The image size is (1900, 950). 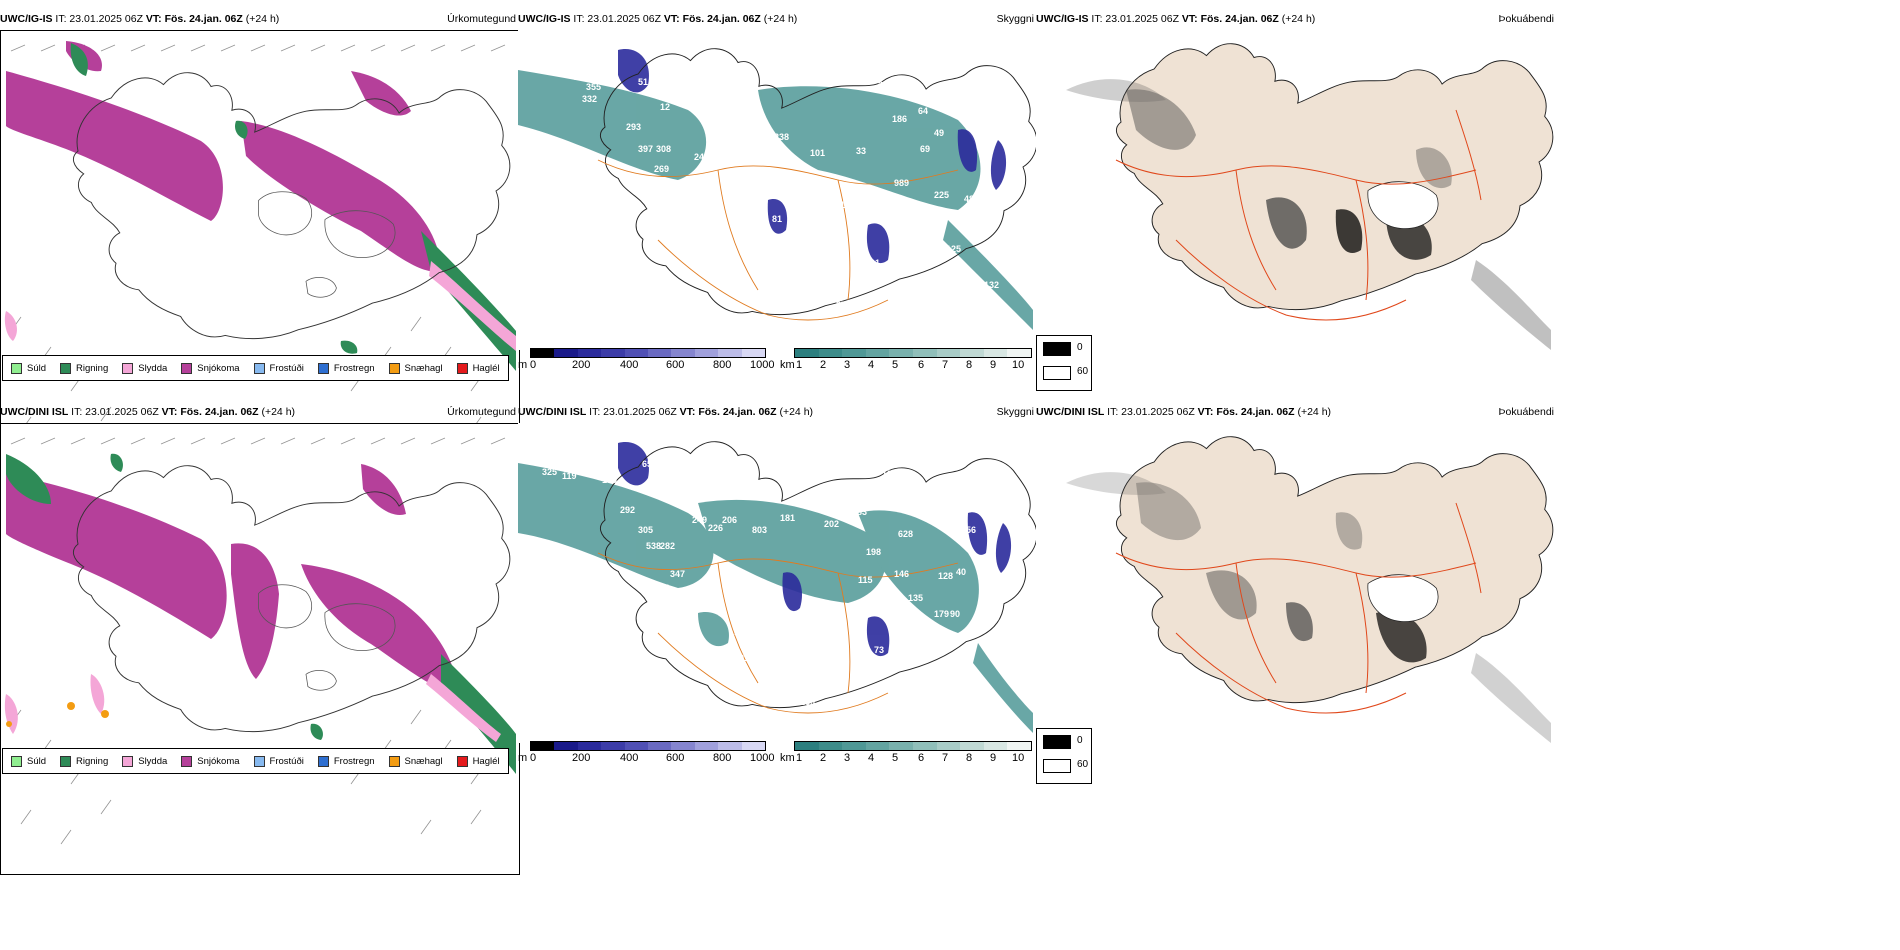 What do you see at coordinates (861, 151) in the screenshot?
I see `value-label: 33` at bounding box center [861, 151].